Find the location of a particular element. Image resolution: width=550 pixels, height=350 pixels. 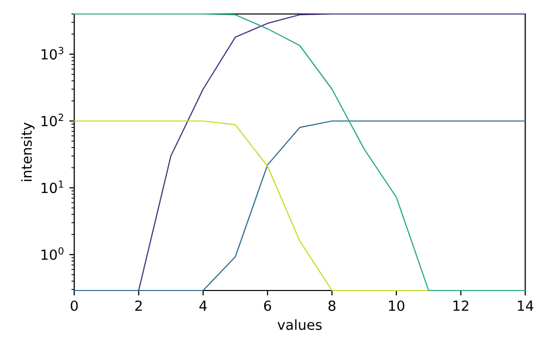

x-tick-label: 12 is located at coordinates (461, 305).